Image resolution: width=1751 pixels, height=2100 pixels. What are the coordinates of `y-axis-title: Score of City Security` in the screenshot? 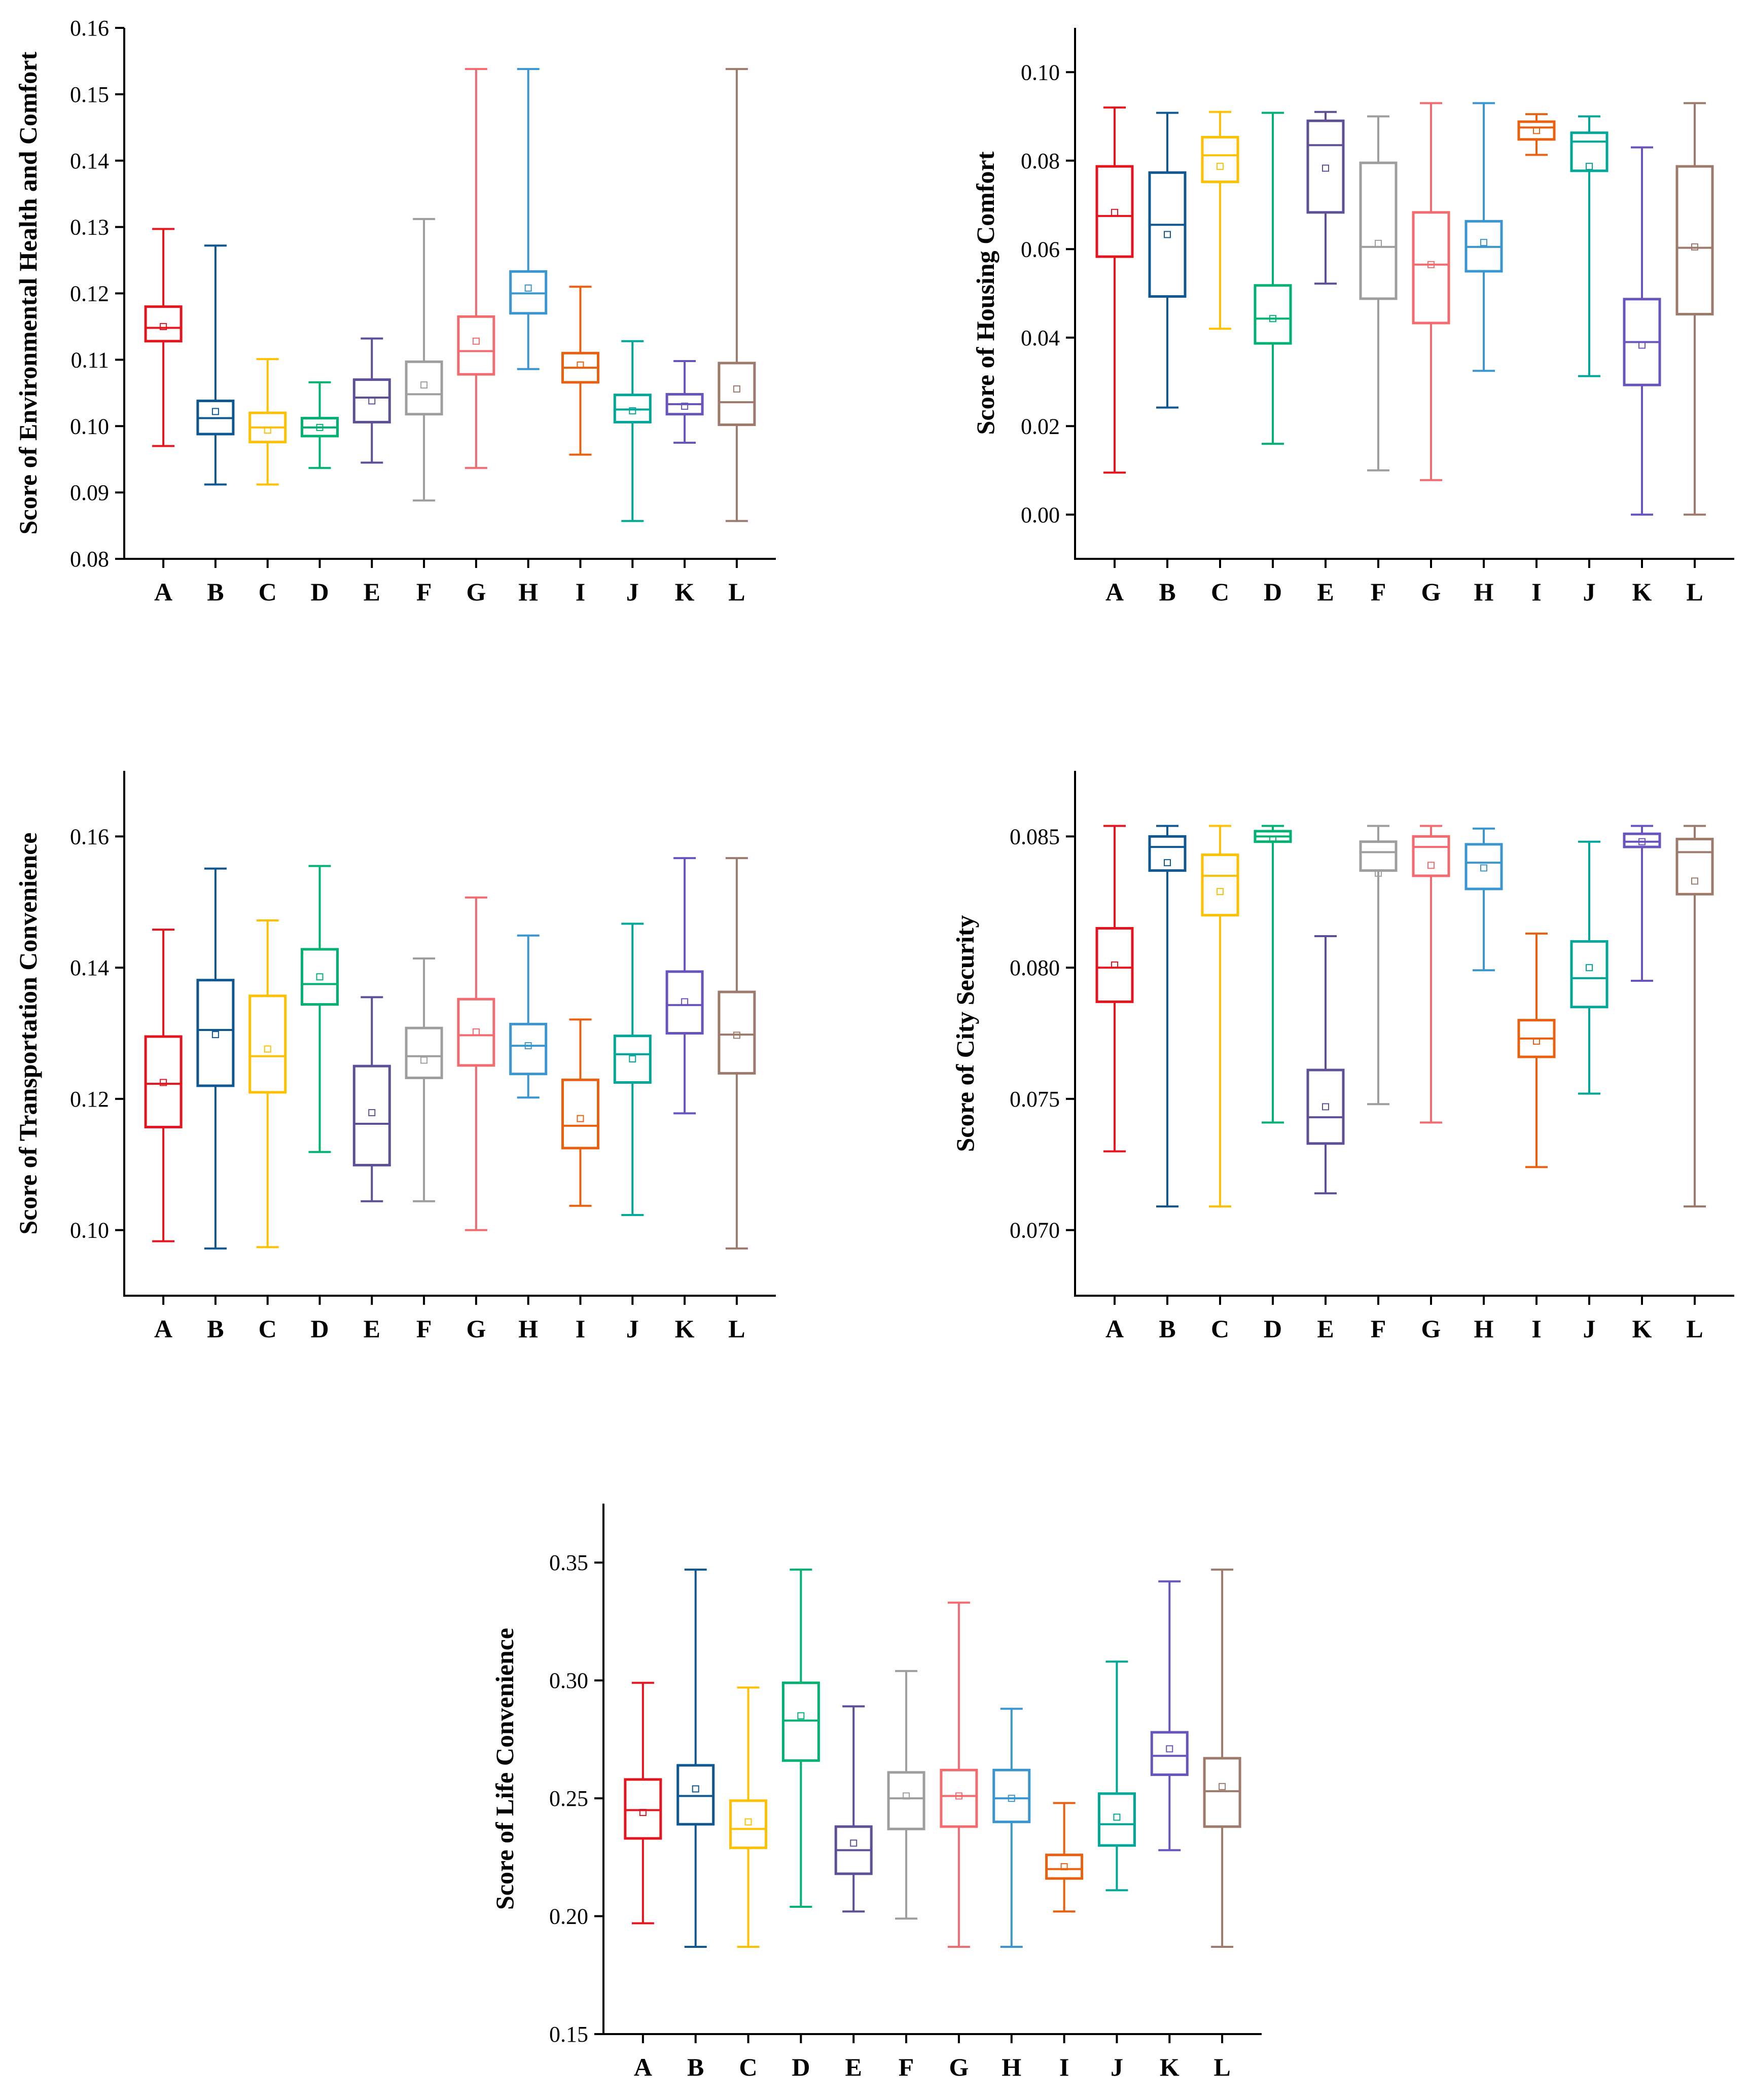 It's located at (965, 1033).